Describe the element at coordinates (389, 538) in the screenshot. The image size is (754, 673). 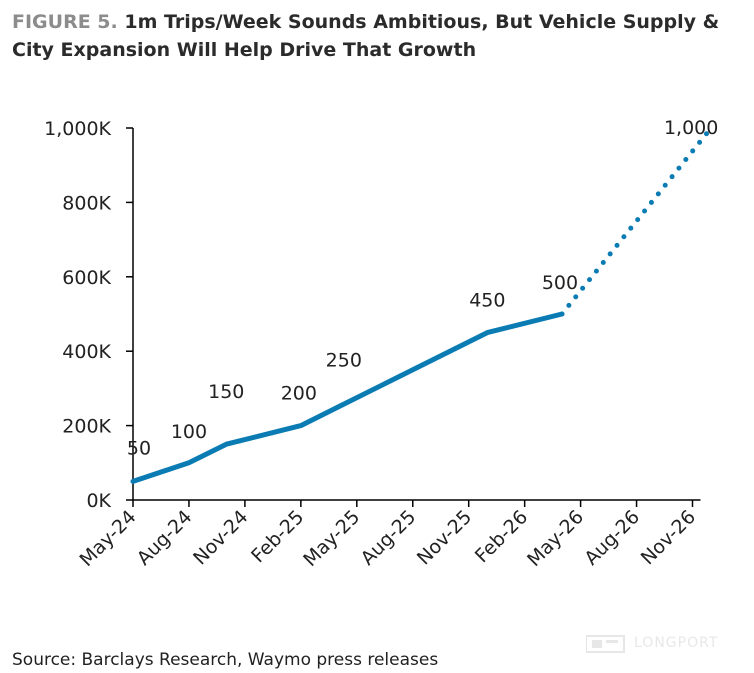
I see `x-tick-label: Aug-25` at that location.